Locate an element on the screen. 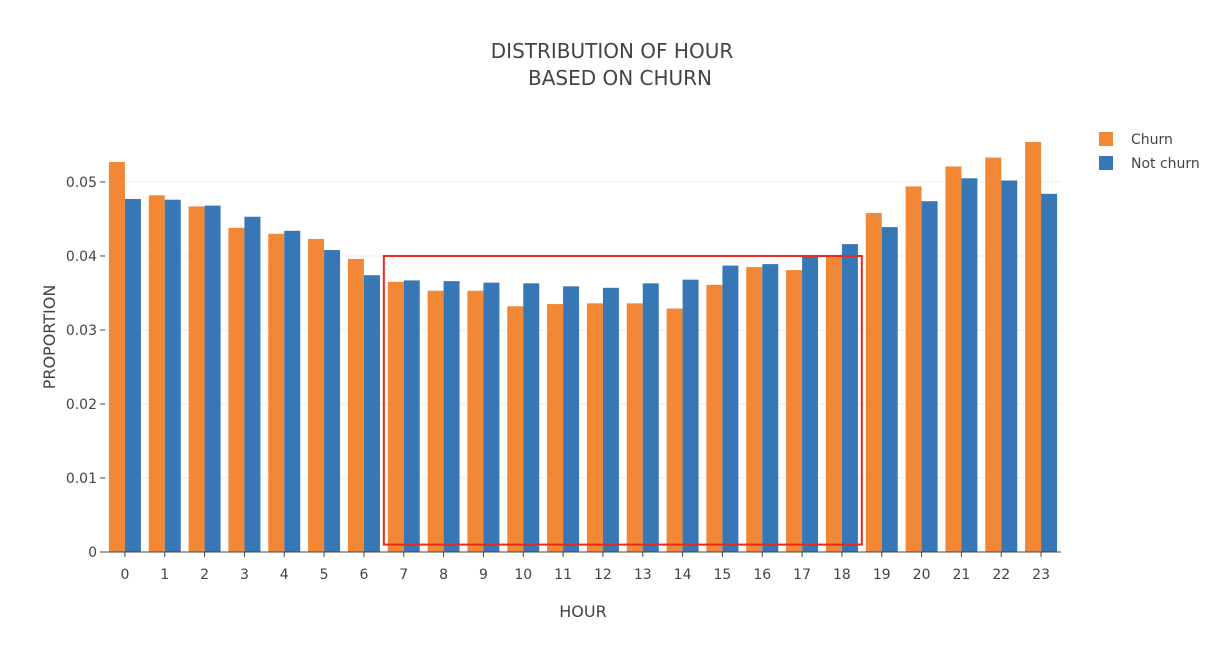 This screenshot has height=645, width=1230. x-tick-label: 14 is located at coordinates (683, 575).